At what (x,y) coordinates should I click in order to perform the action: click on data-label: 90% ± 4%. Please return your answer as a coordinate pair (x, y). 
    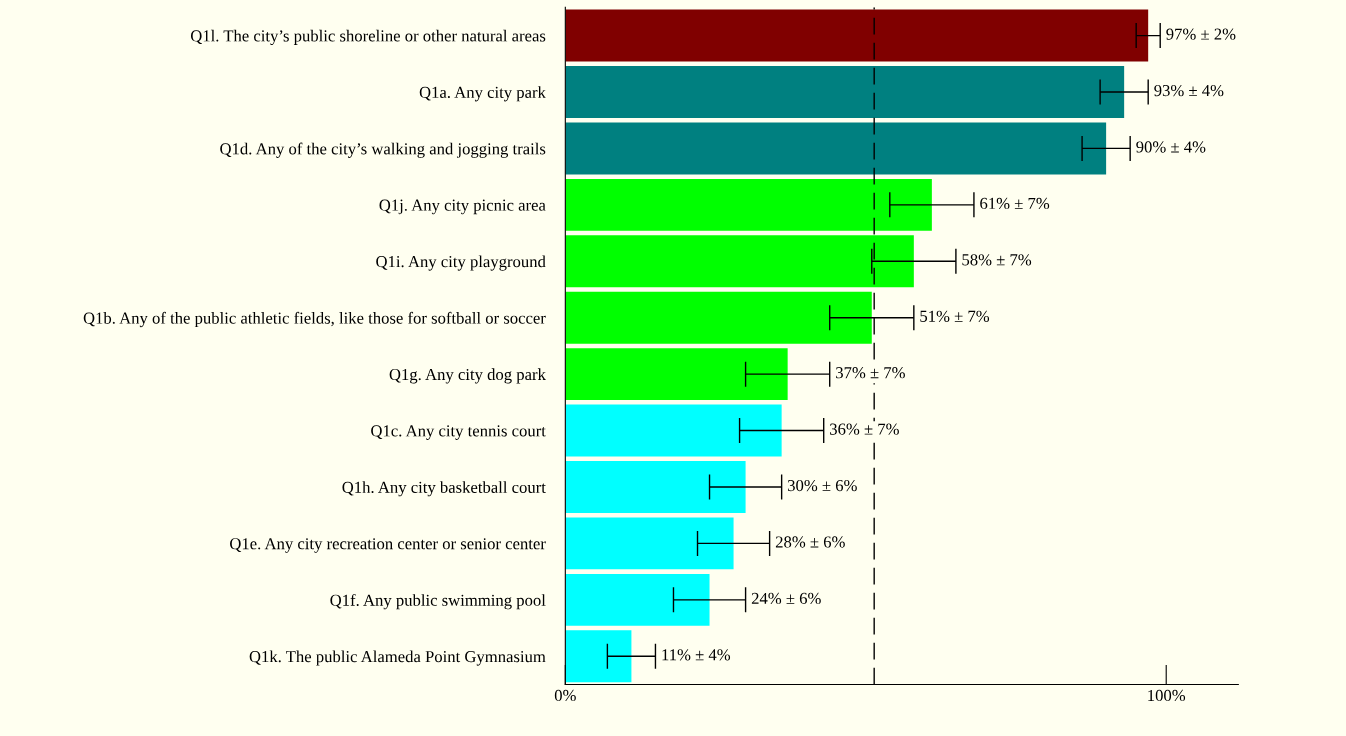
    Looking at the image, I should click on (1171, 147).